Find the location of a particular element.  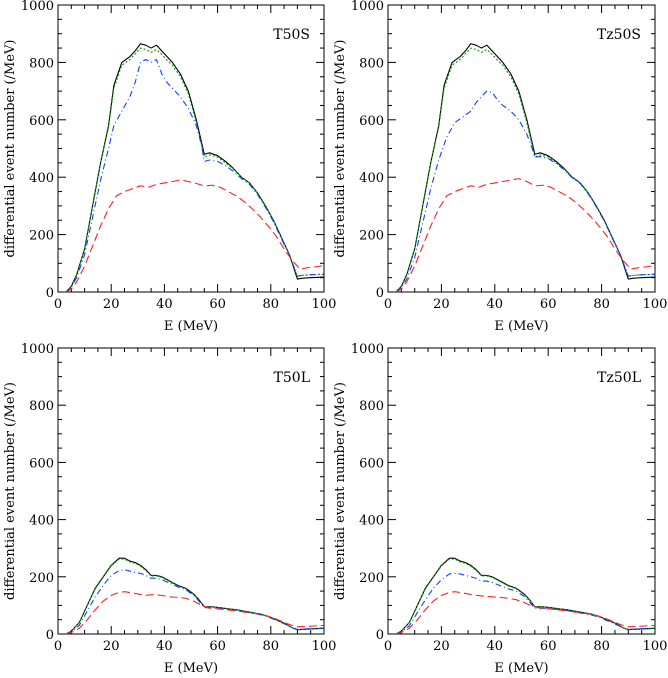

panel-label: Tz50S is located at coordinates (619, 35).